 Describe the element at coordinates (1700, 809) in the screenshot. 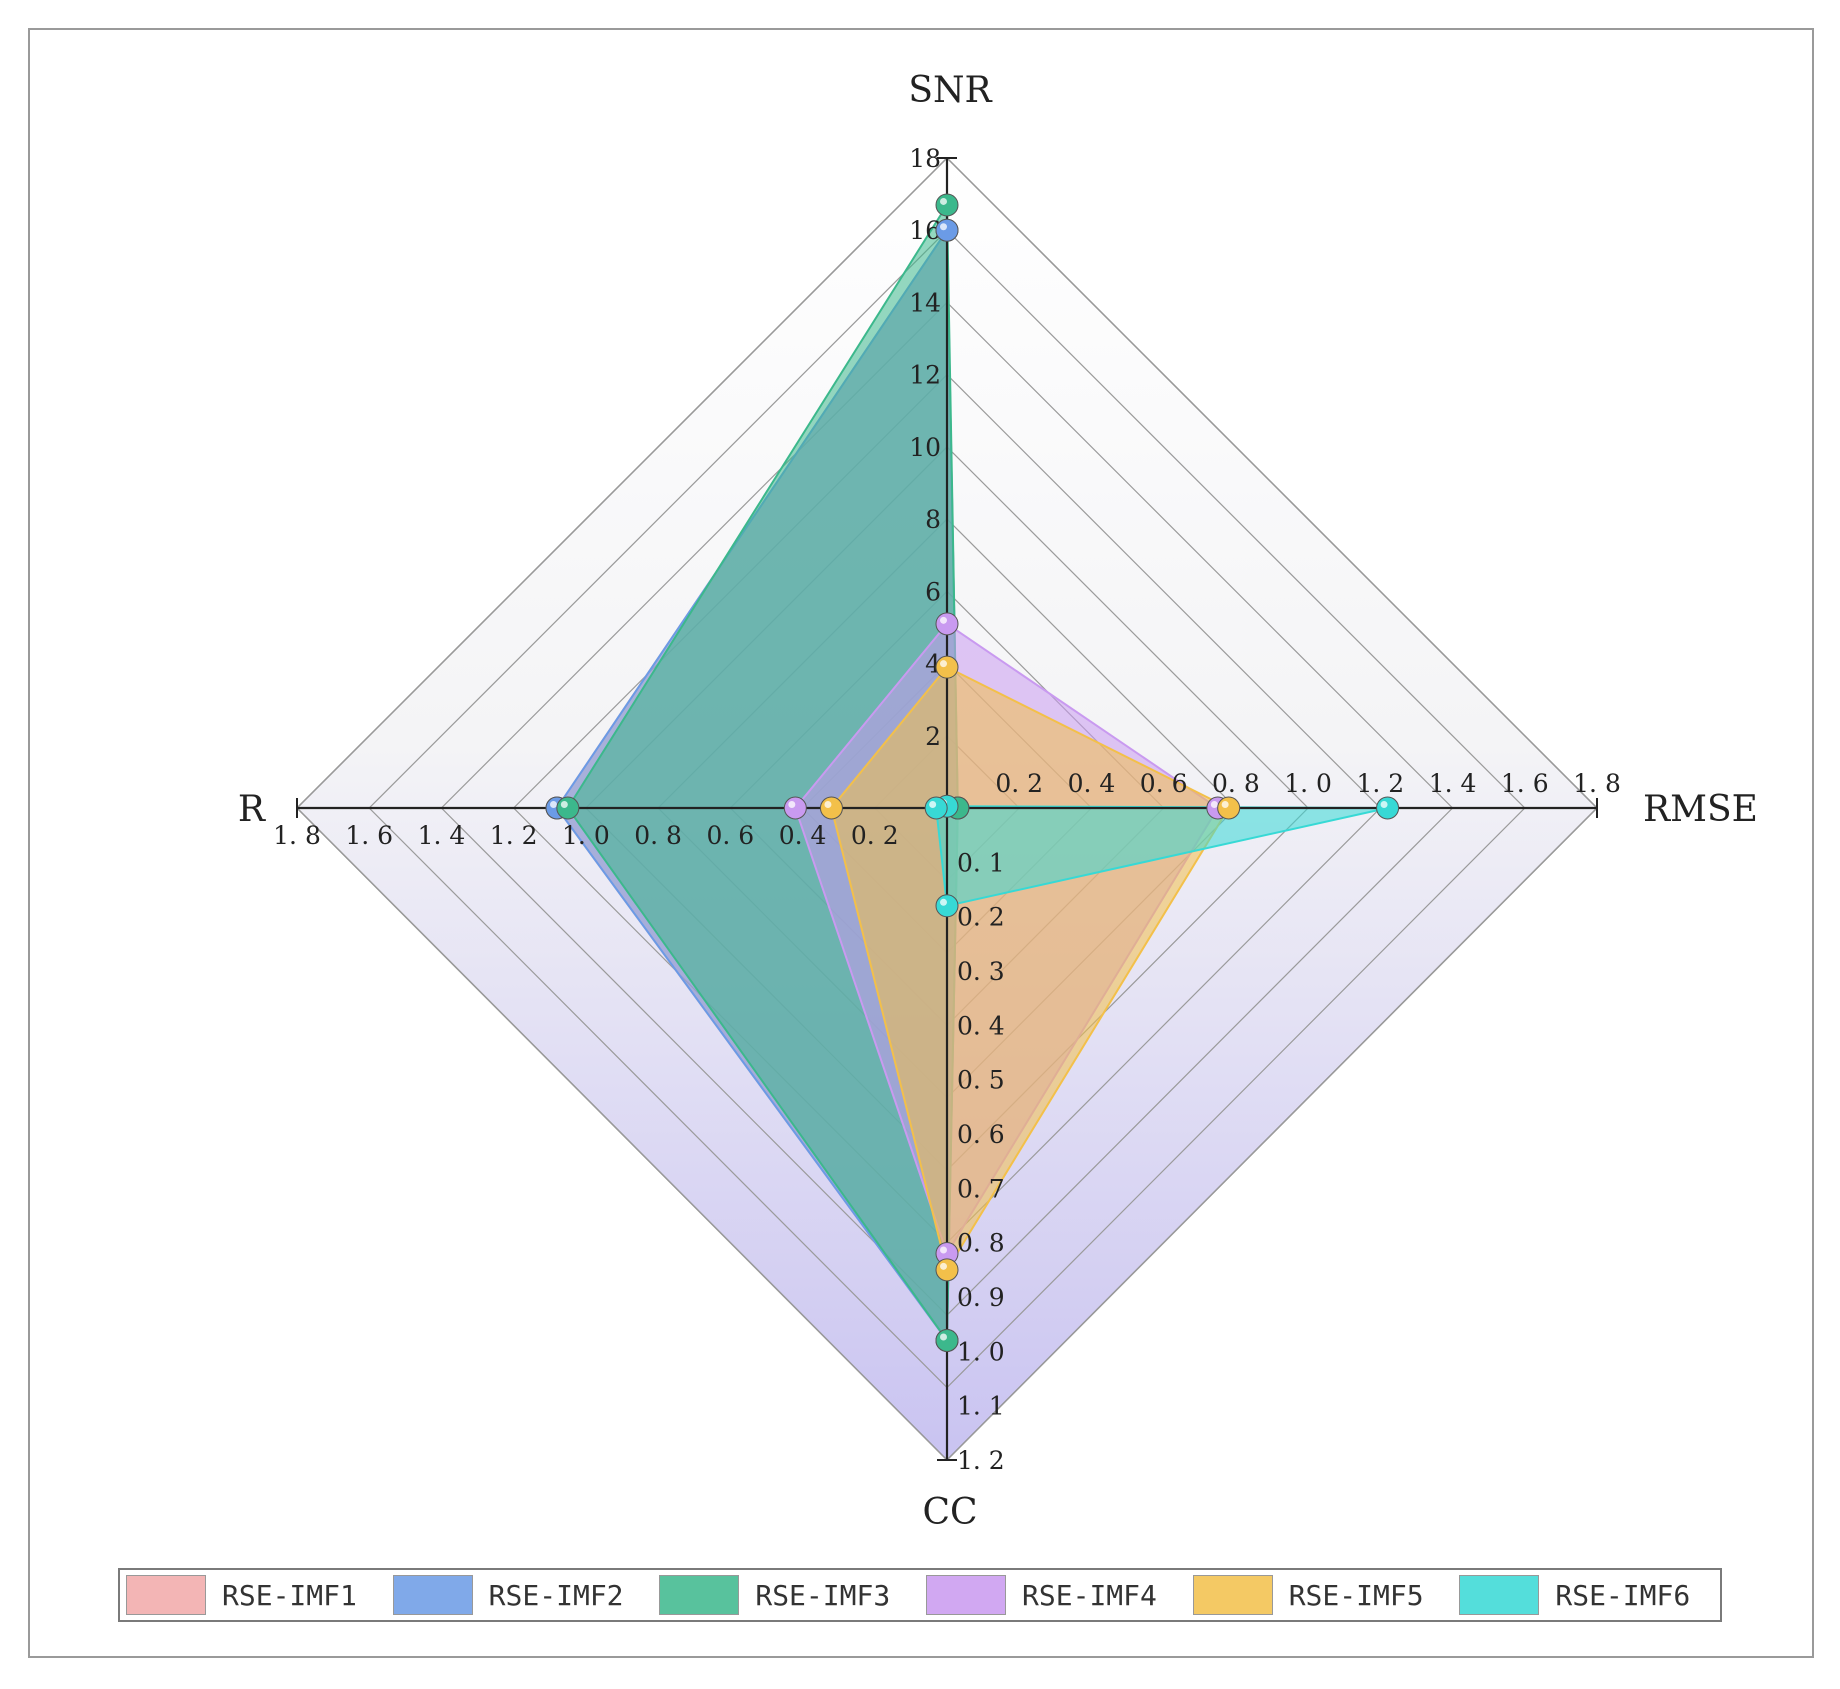

I see `axis-title-rmse: RMSE` at that location.